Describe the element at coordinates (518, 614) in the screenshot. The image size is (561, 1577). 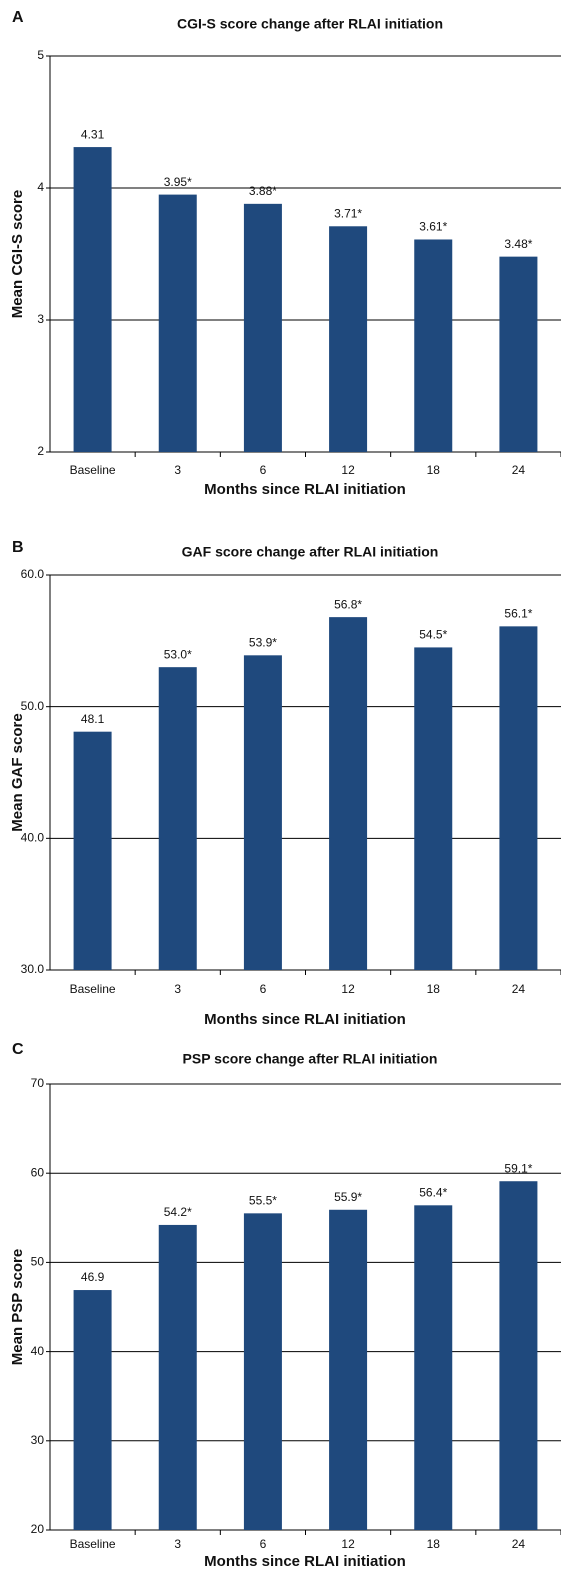
I see `value-label: 56.1*` at that location.